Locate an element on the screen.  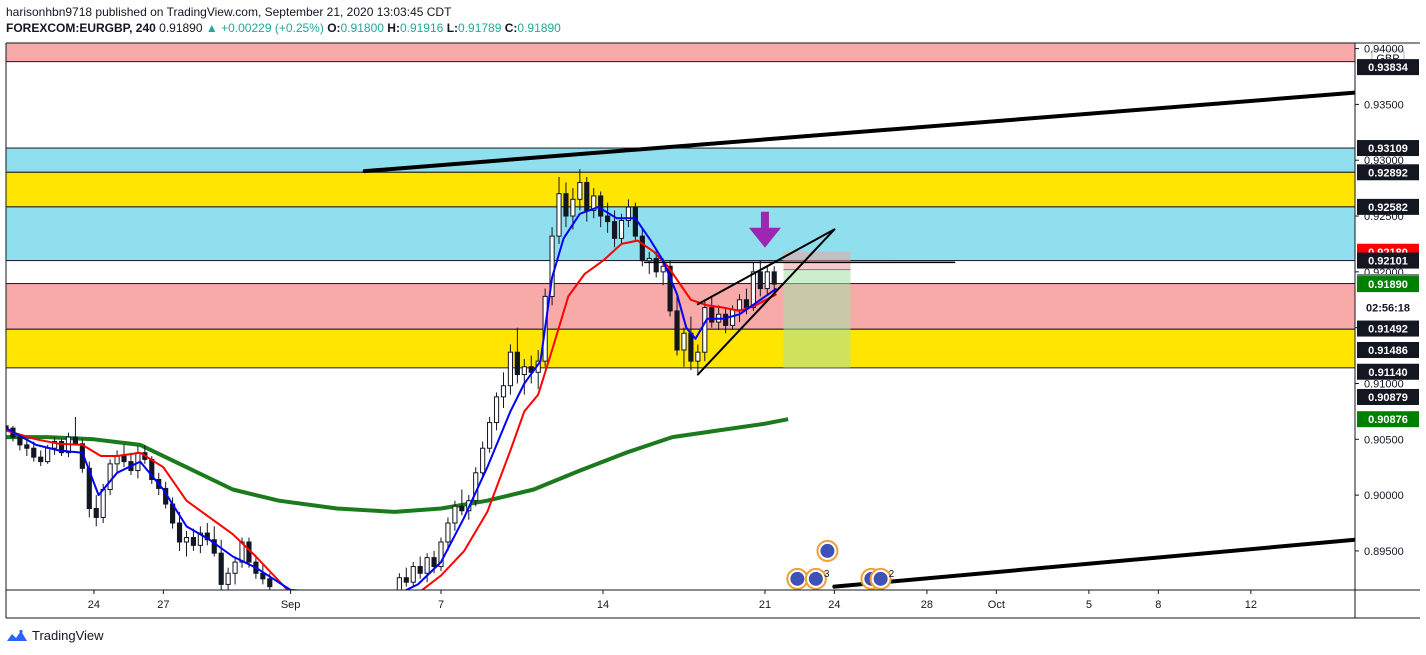
price-label-box is located at coordinates (1388, 206).